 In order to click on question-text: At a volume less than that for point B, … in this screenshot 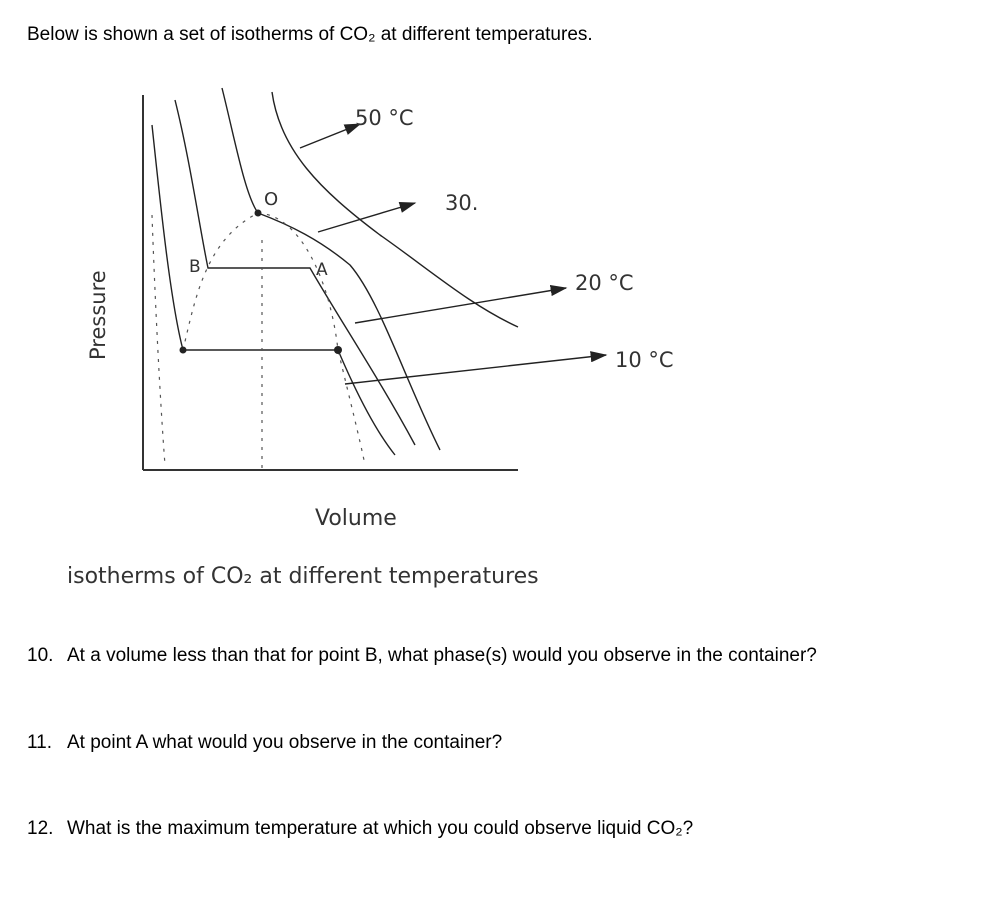, I will do `click(442, 655)`.